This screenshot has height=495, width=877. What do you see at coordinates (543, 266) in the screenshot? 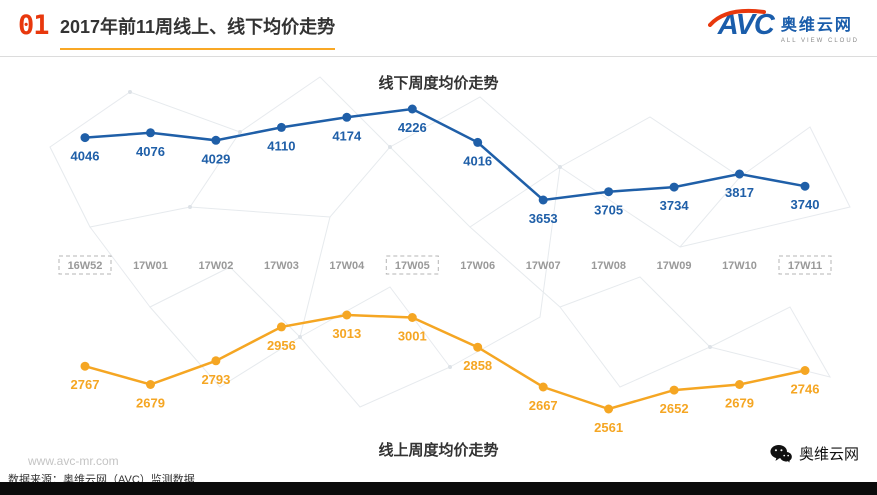
I see `category-label: 17W07` at bounding box center [543, 266].